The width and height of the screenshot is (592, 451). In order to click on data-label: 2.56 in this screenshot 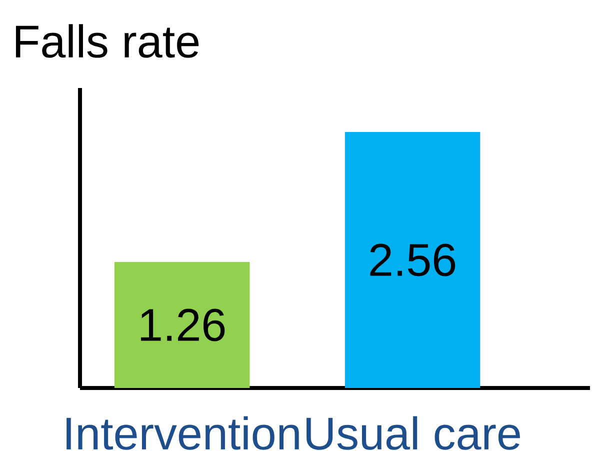, I will do `click(413, 260)`.